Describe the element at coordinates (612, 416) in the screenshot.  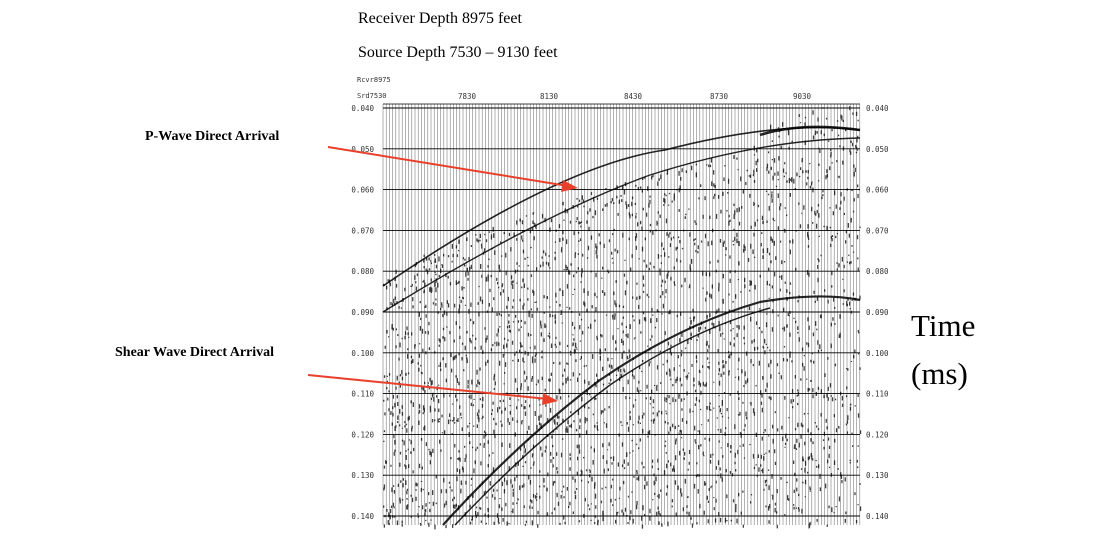
I see `shear-wave-event-secondary` at that location.